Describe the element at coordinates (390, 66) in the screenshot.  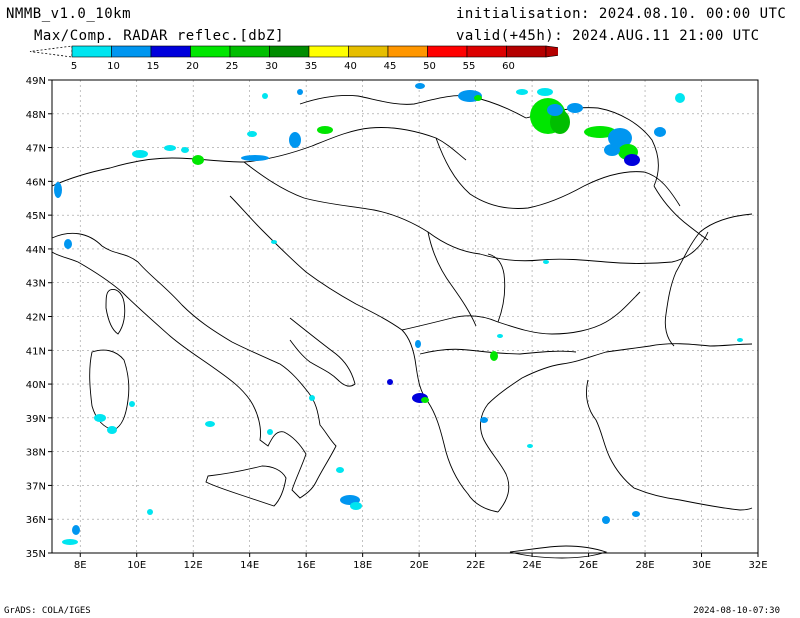
I see `colorbar-tick-label: 45` at that location.